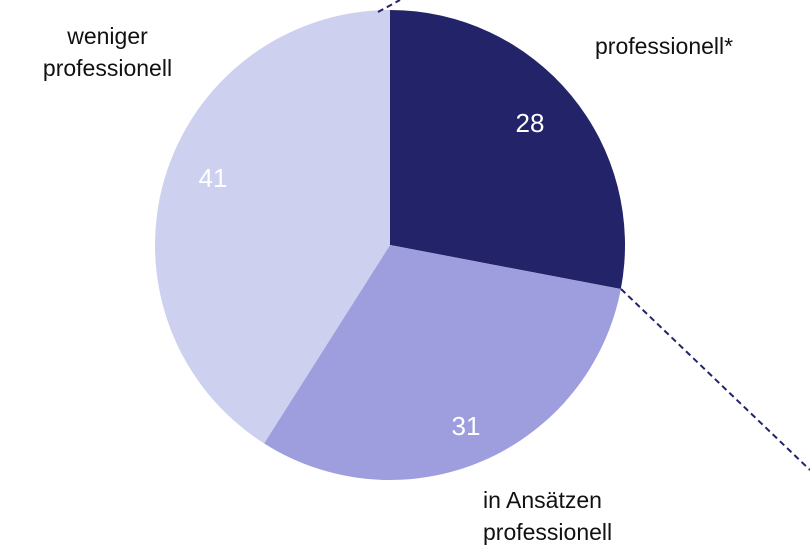  I want to click on slice-label: in Ansätzen professionell, so click(548, 516).